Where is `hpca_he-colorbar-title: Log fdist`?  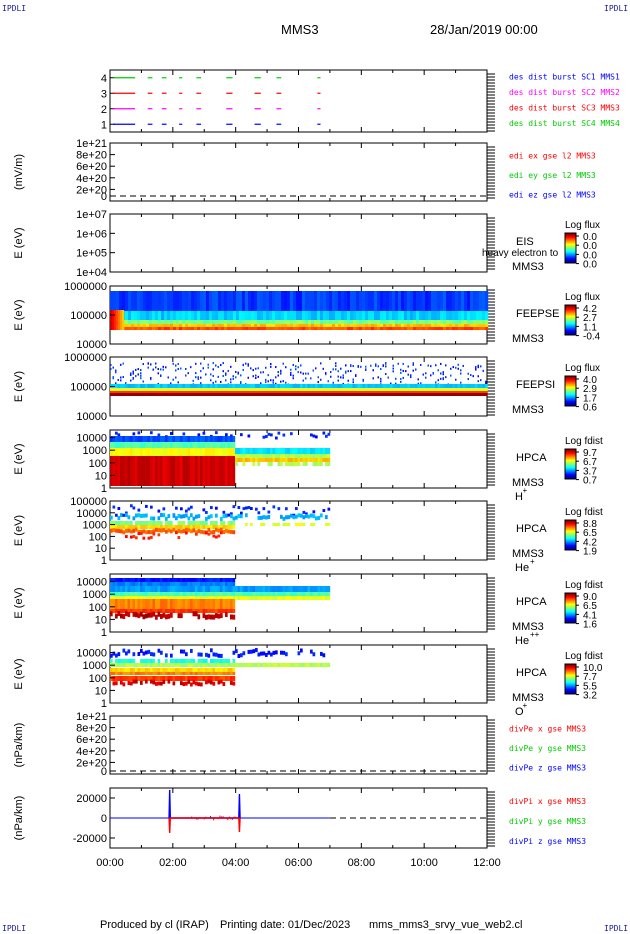
hpca_he-colorbar-title: Log fdist is located at coordinates (584, 512).